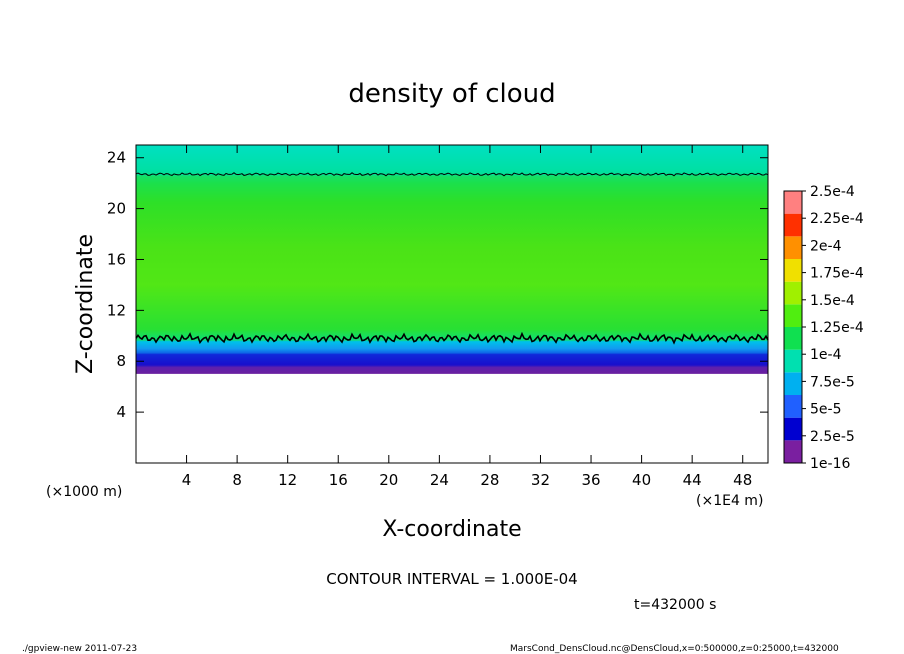  Describe the element at coordinates (675, 605) in the screenshot. I see `time-label: t=432000 s` at that location.